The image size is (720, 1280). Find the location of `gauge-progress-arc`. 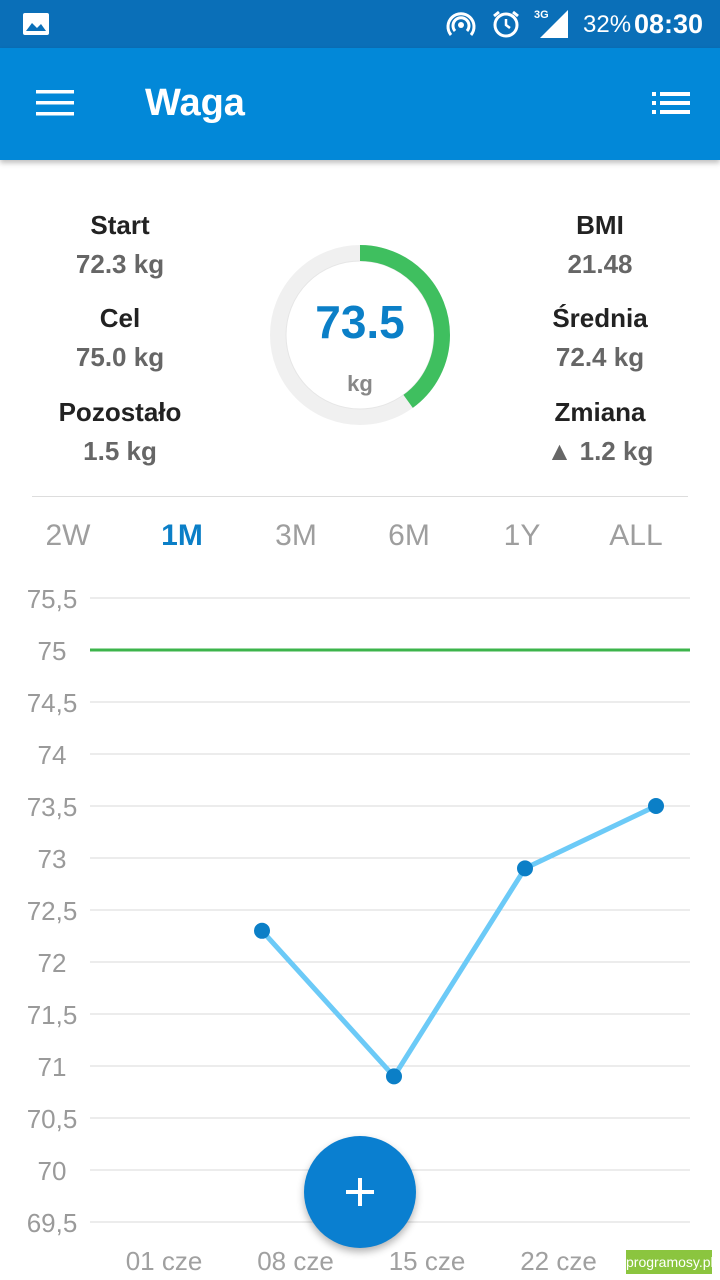

gauge-progress-arc is located at coordinates (360, 335).